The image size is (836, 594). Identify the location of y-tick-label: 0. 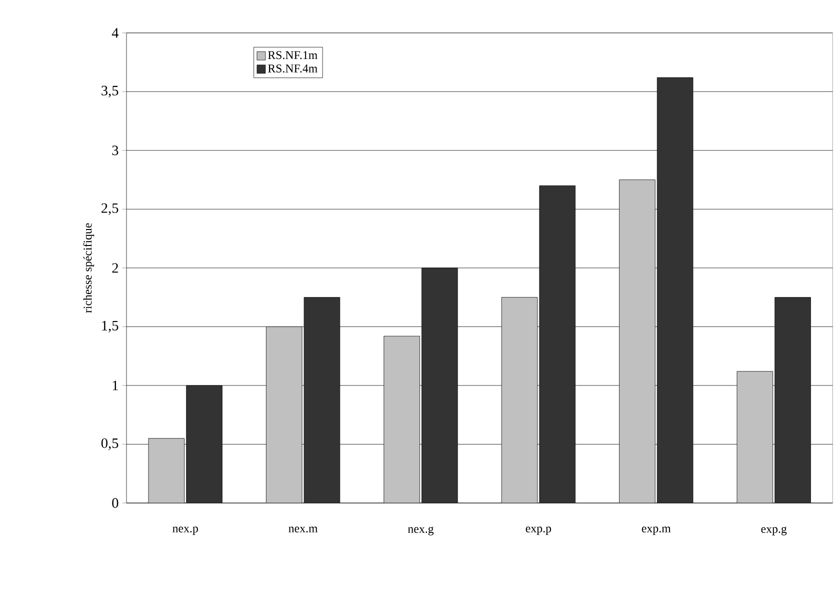
(115, 503).